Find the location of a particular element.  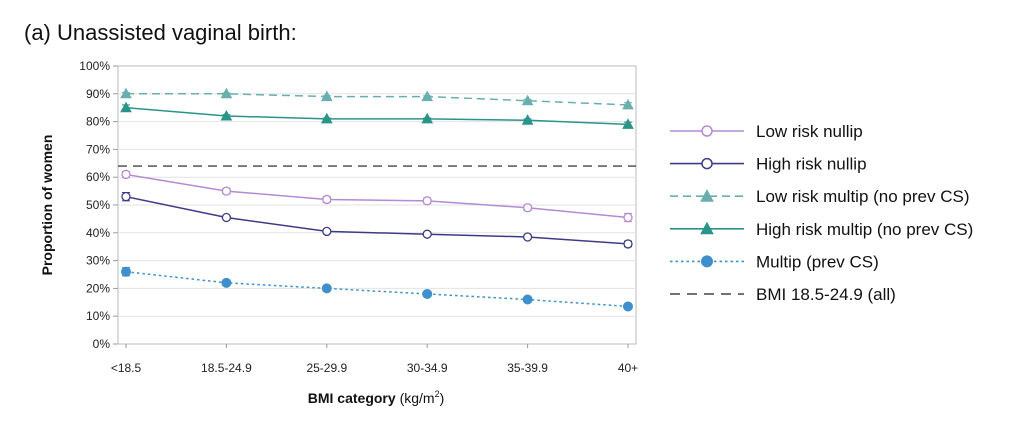

x-axis-label-sup: 2 is located at coordinates (437, 394).